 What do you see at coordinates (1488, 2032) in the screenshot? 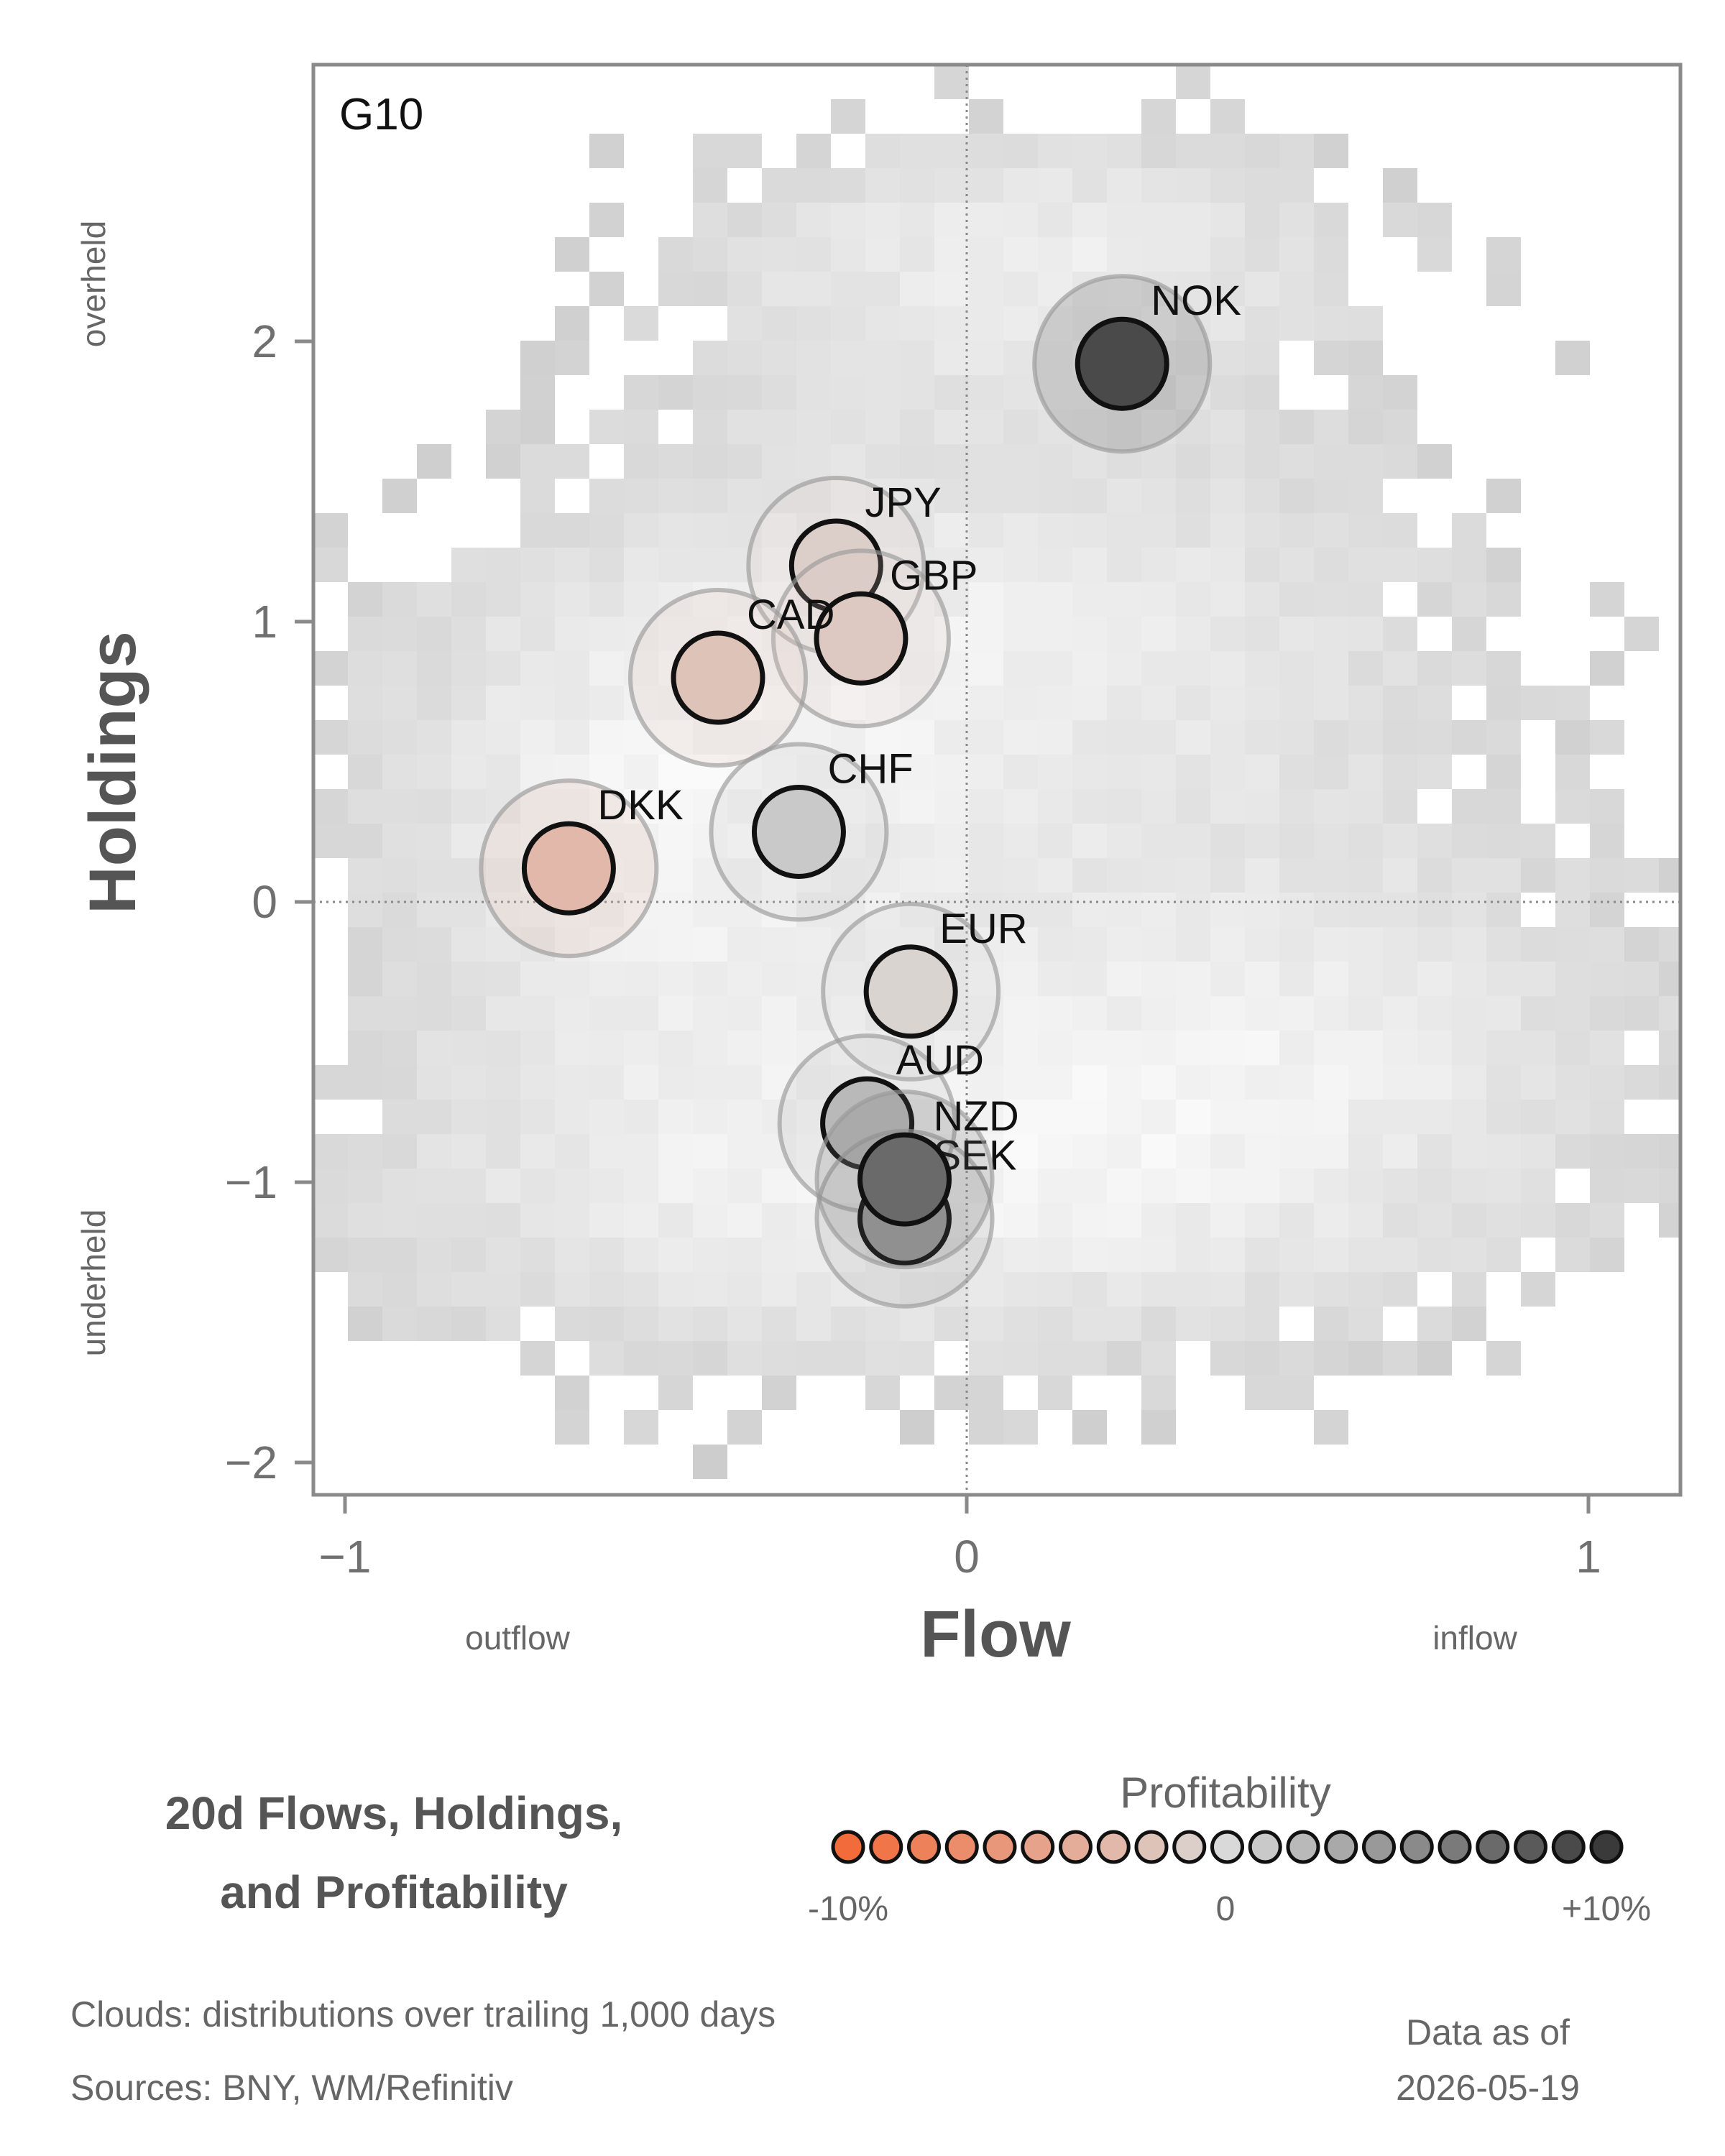
I see `asof-label: Data as of` at bounding box center [1488, 2032].